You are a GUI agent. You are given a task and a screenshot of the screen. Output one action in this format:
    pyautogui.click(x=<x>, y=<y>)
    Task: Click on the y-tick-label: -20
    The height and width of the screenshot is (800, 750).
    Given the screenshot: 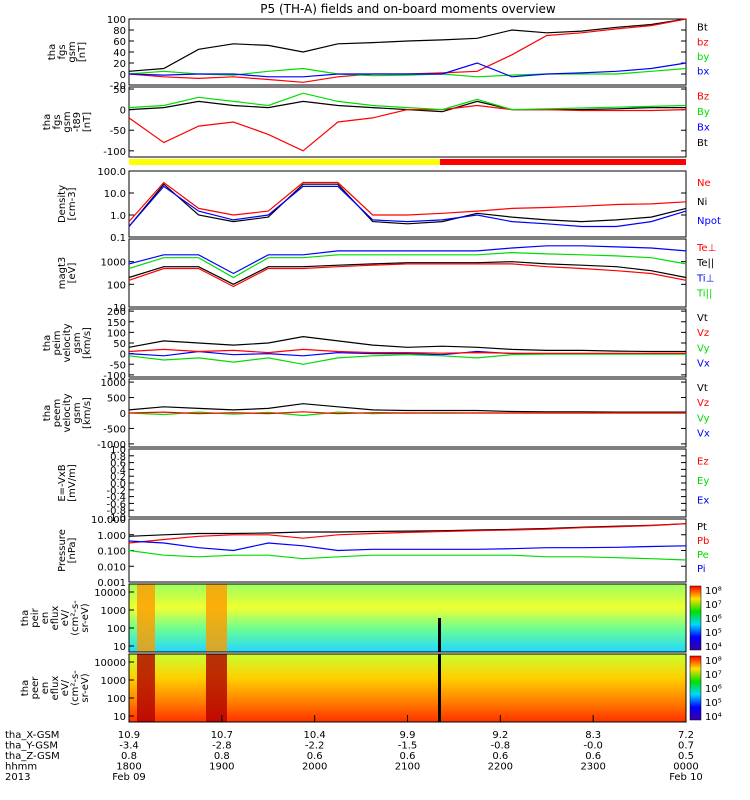 What is the action you would take?
    pyautogui.click(x=118, y=86)
    